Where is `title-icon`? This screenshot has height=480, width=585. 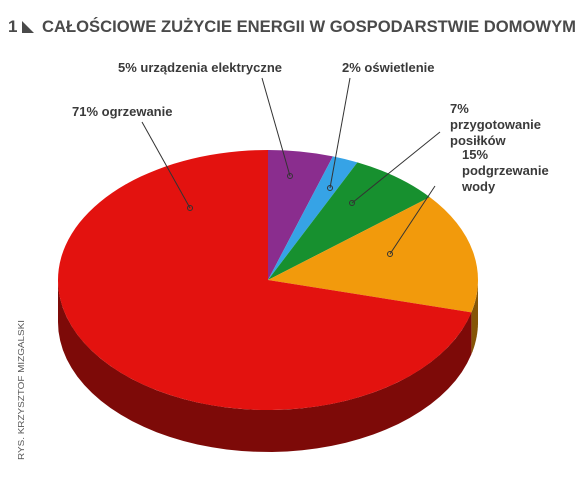 title-icon is located at coordinates (28, 27).